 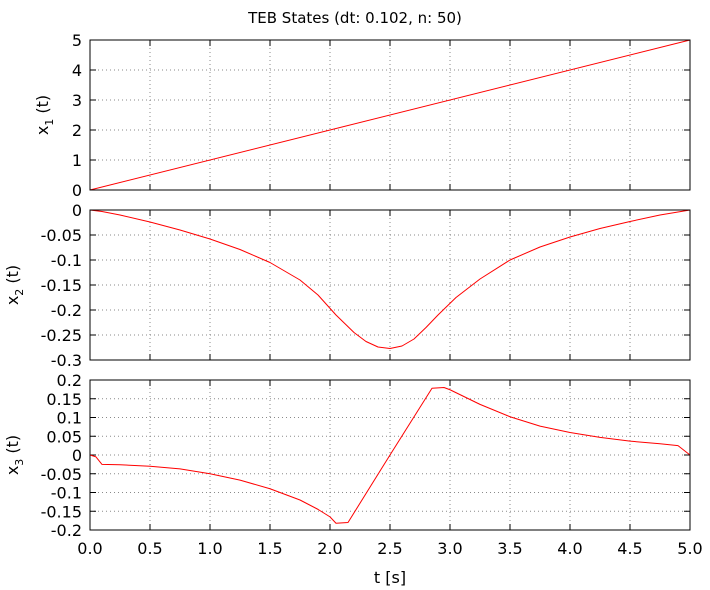 I want to click on y-axis-label: x3 (t), so click(x=14, y=455).